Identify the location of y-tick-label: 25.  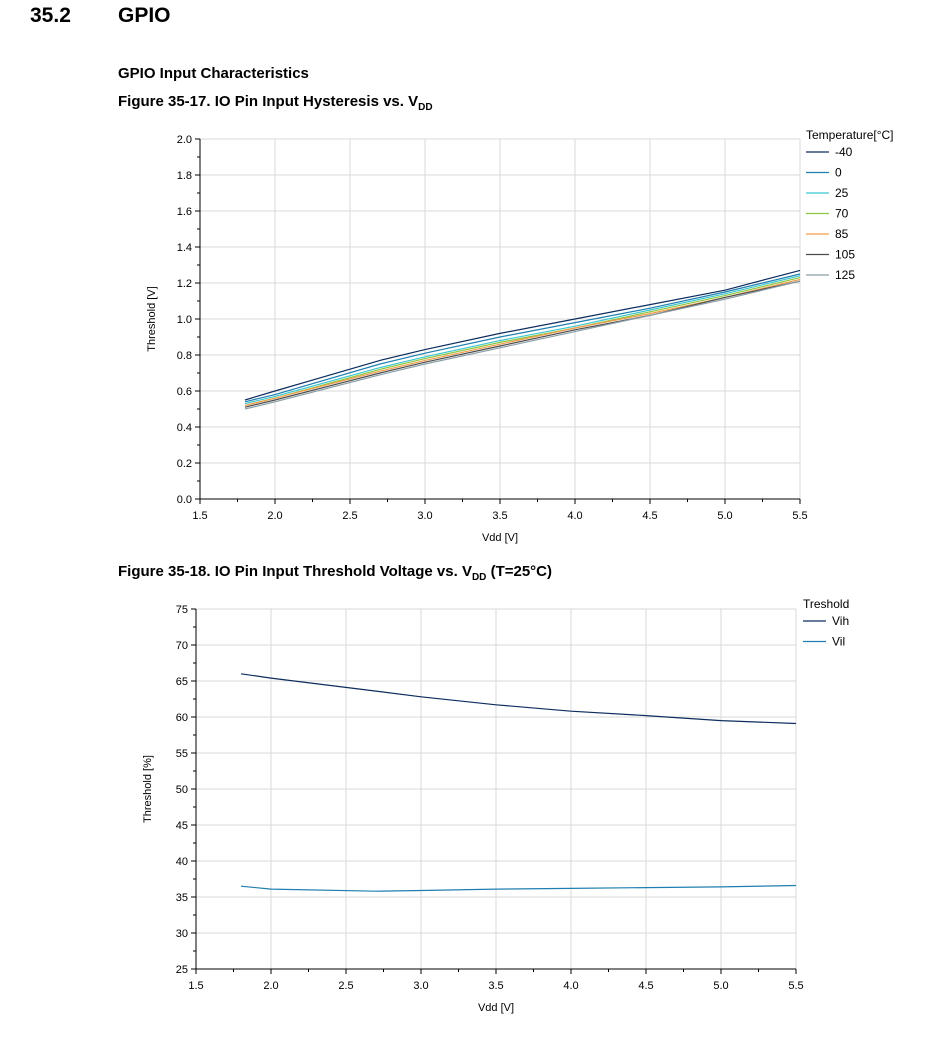
(182, 970).